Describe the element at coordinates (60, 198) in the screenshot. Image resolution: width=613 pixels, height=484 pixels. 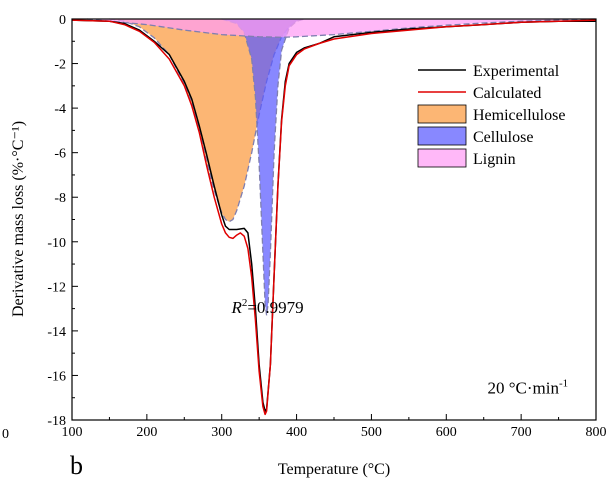
I see `y-tick-label: -8` at that location.